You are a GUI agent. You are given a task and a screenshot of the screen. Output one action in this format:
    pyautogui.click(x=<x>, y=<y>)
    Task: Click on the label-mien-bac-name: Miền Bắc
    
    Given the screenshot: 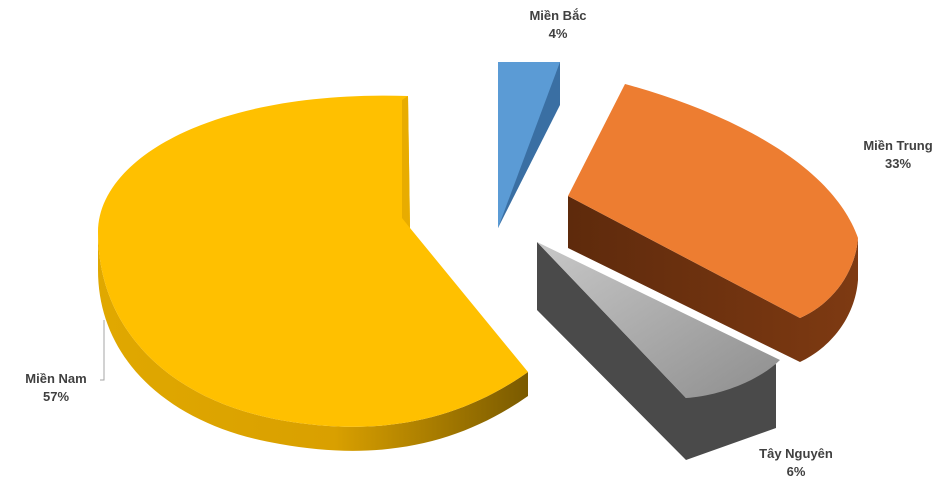 What is the action you would take?
    pyautogui.click(x=557, y=15)
    